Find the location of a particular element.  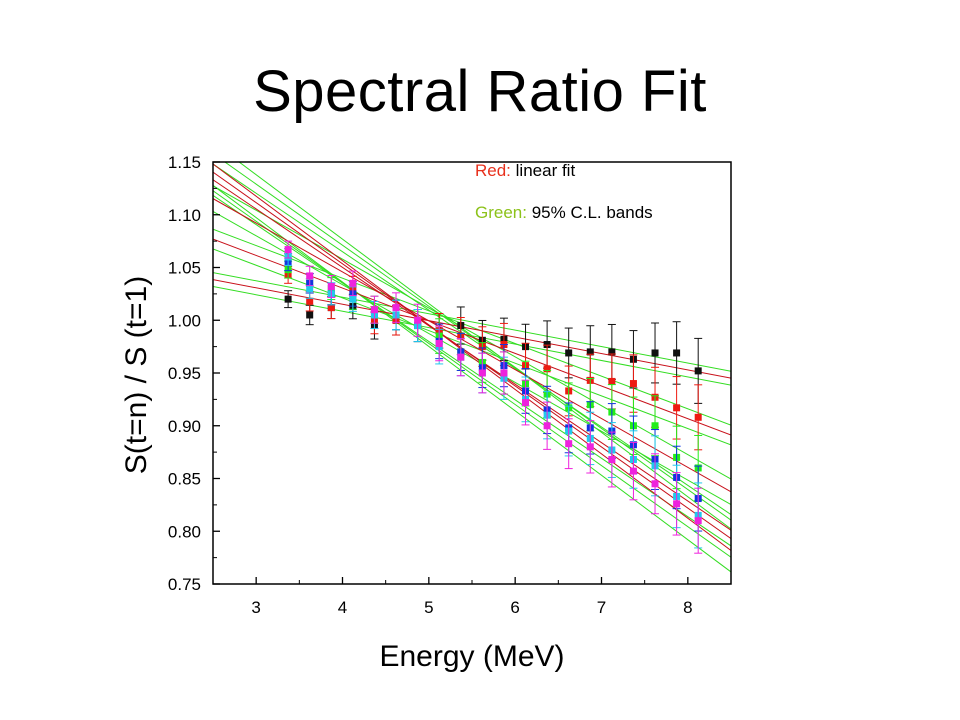

annotation-2: Green: 95% C.L. bands is located at coordinates (564, 212).